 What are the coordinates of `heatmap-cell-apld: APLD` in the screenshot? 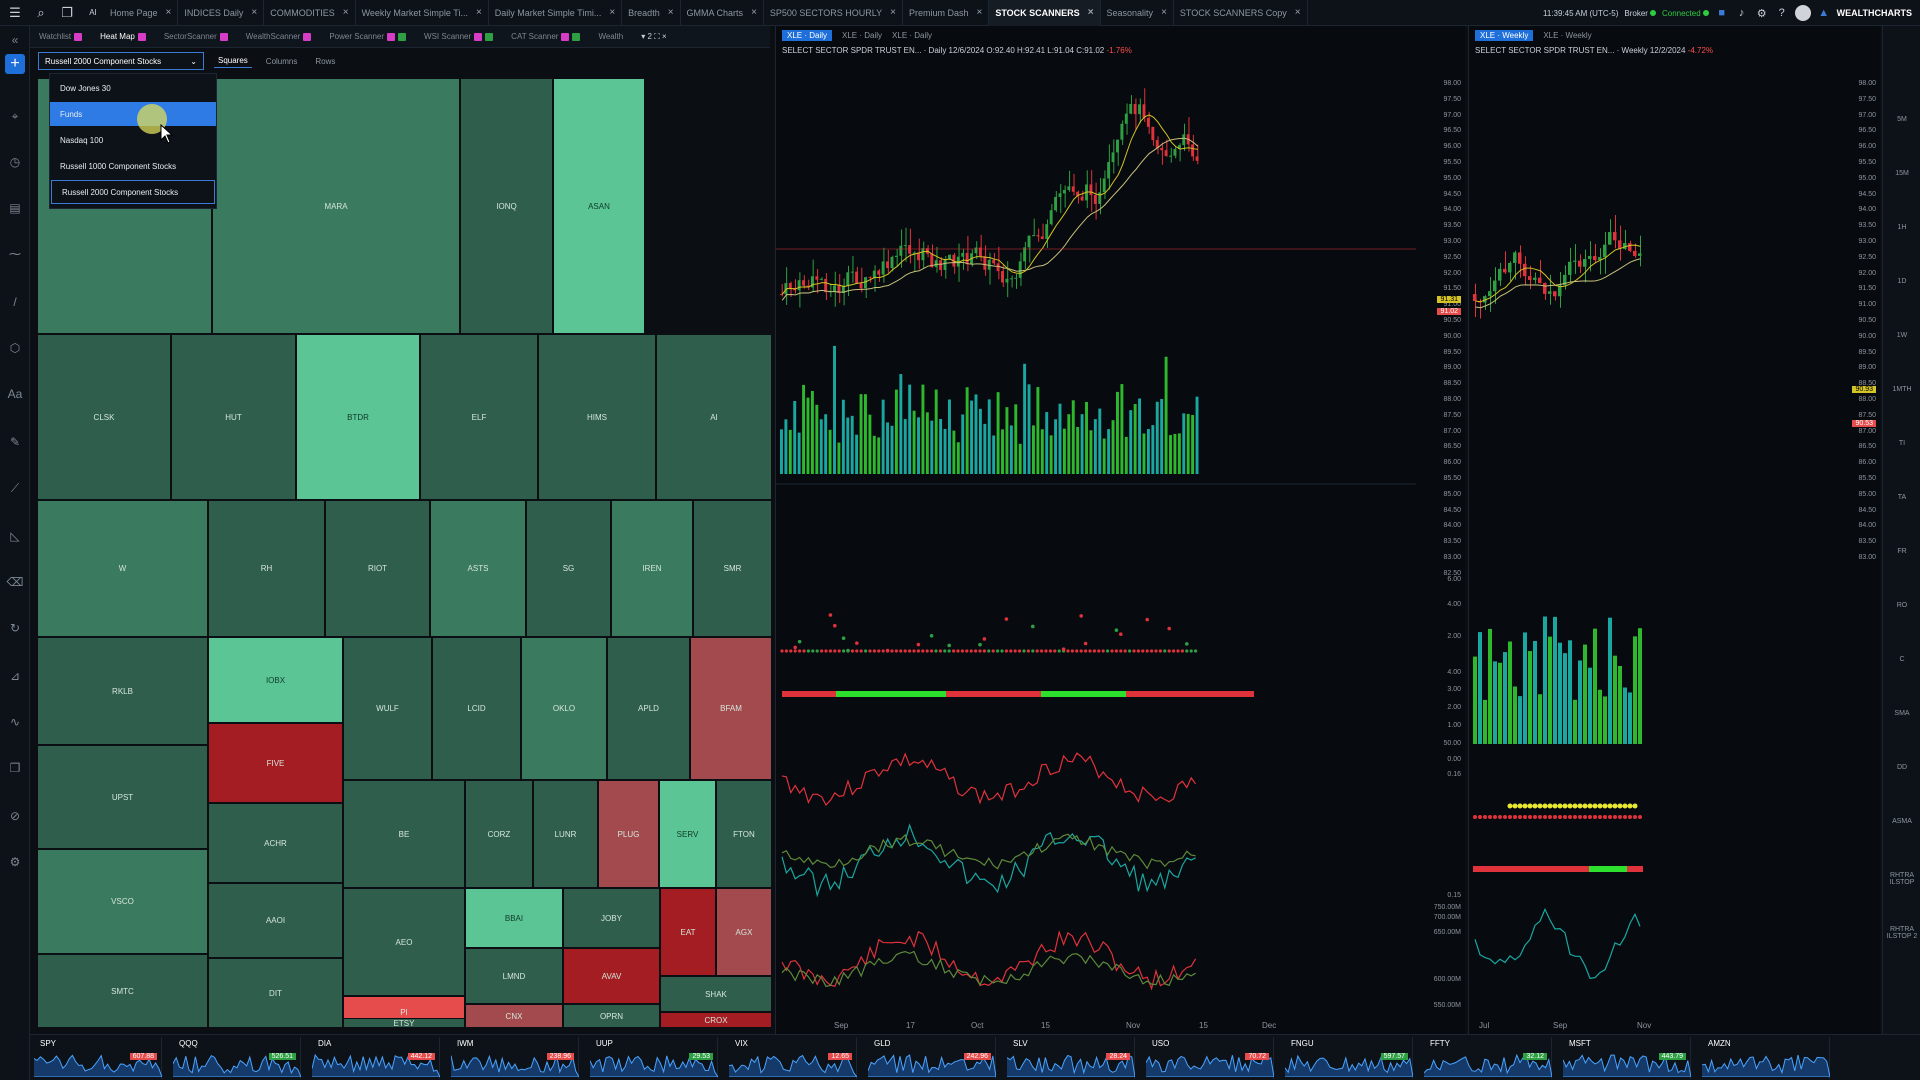 It's located at (648, 708).